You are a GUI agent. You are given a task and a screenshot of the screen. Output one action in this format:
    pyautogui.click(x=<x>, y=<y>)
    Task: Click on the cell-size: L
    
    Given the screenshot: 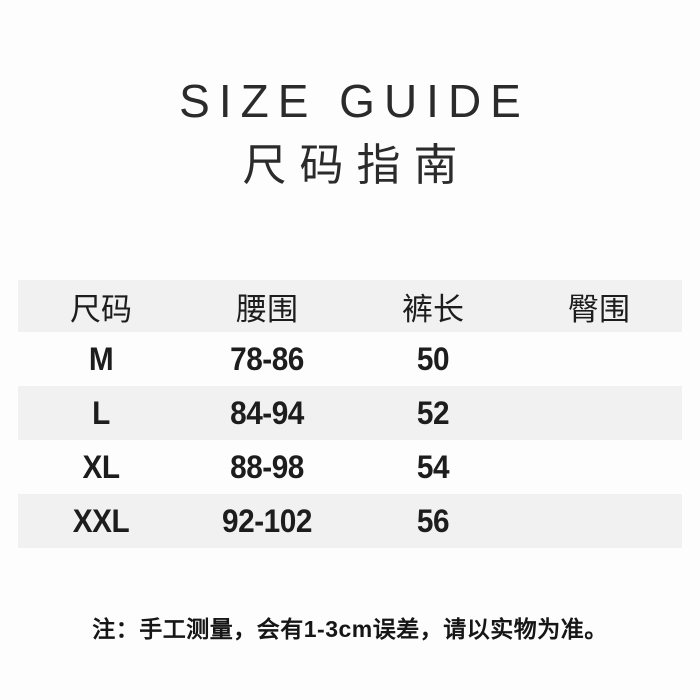 What is the action you would take?
    pyautogui.click(x=101, y=412)
    